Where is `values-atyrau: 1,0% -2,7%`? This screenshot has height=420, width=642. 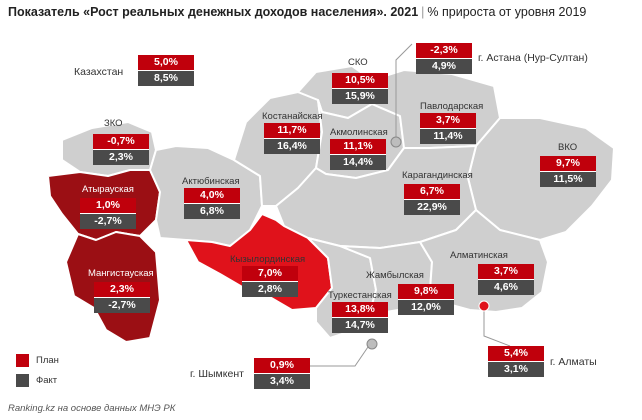
values-atyrau: 1,0% -2,7% is located at coordinates (108, 213).